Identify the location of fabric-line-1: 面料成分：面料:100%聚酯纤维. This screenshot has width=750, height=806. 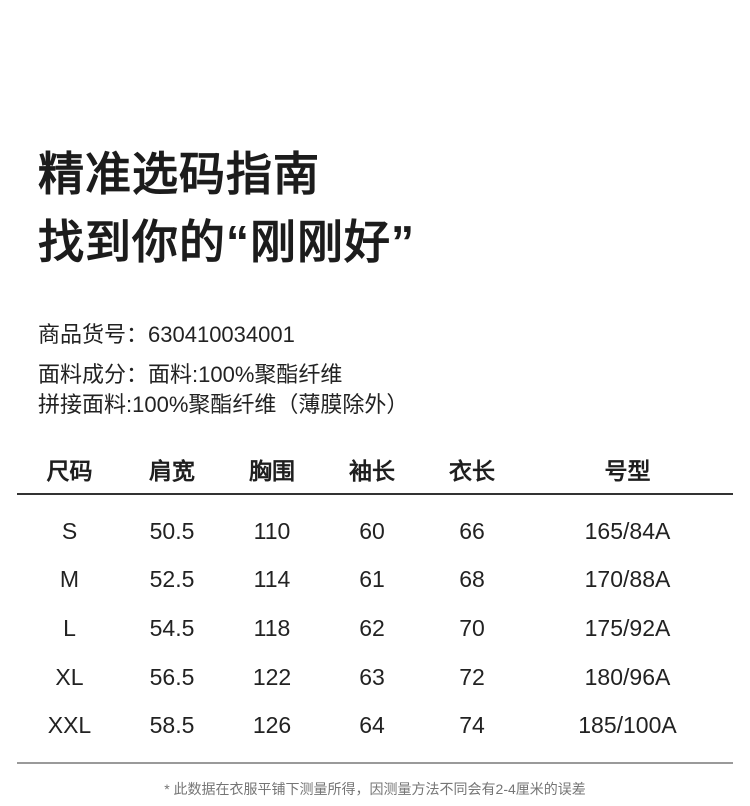
(223, 375).